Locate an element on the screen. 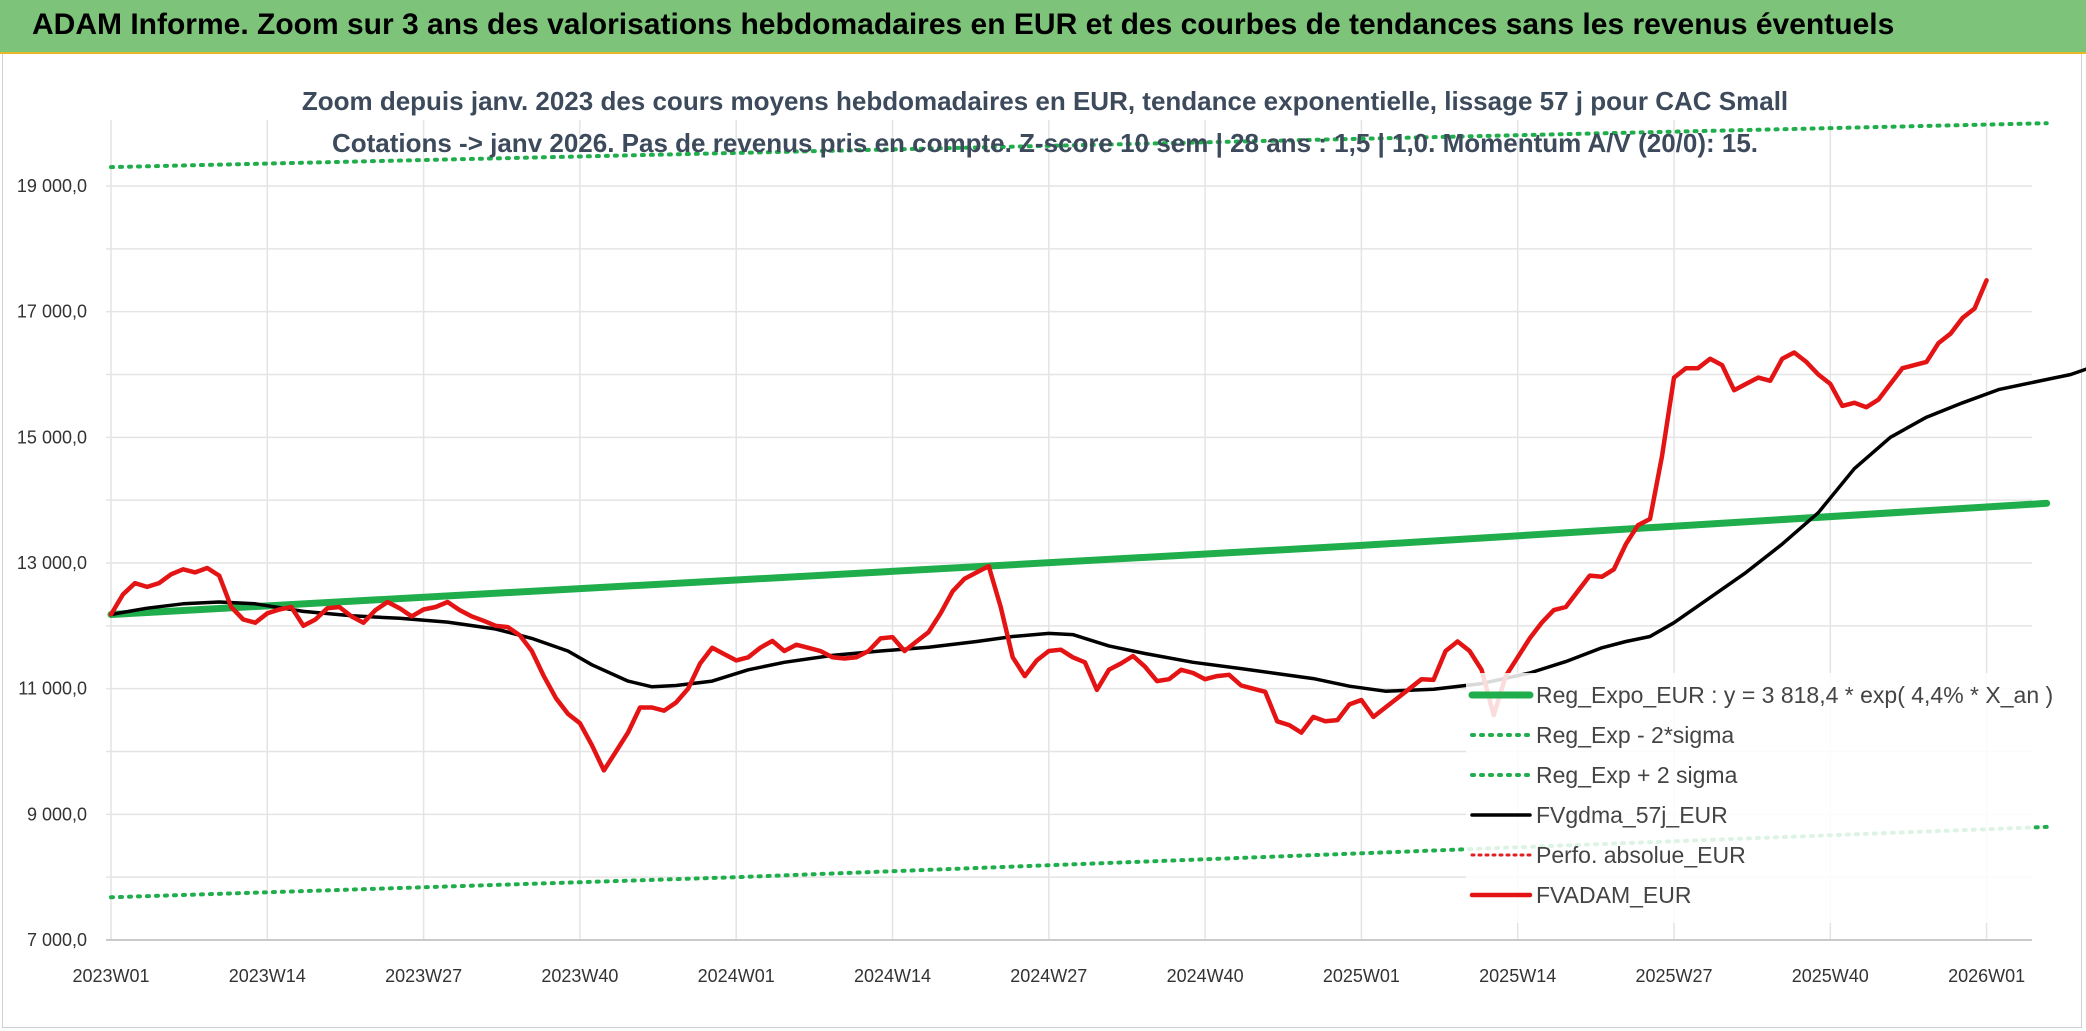  y-tick-label: 19 000,0 is located at coordinates (52, 186).